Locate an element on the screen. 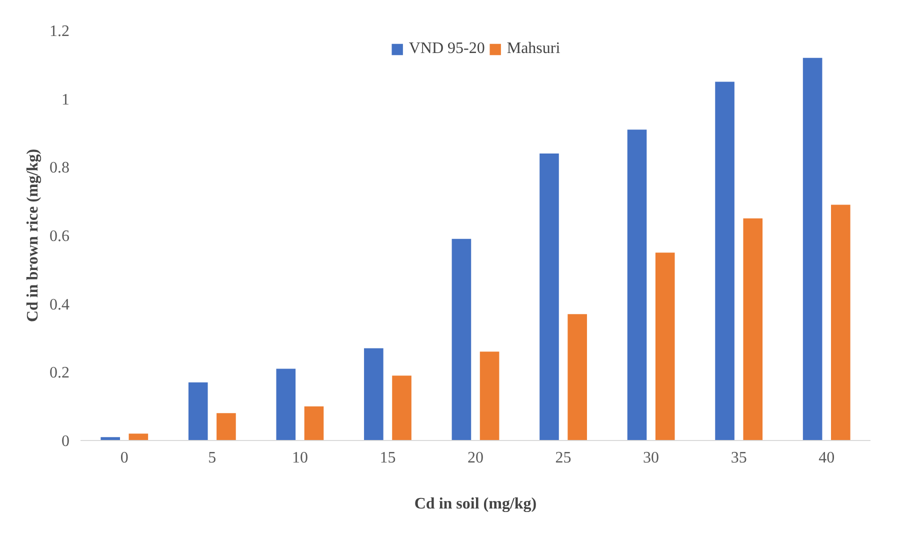  y-axis-title: Cd in brown rice (mg/kg) is located at coordinates (33, 235).